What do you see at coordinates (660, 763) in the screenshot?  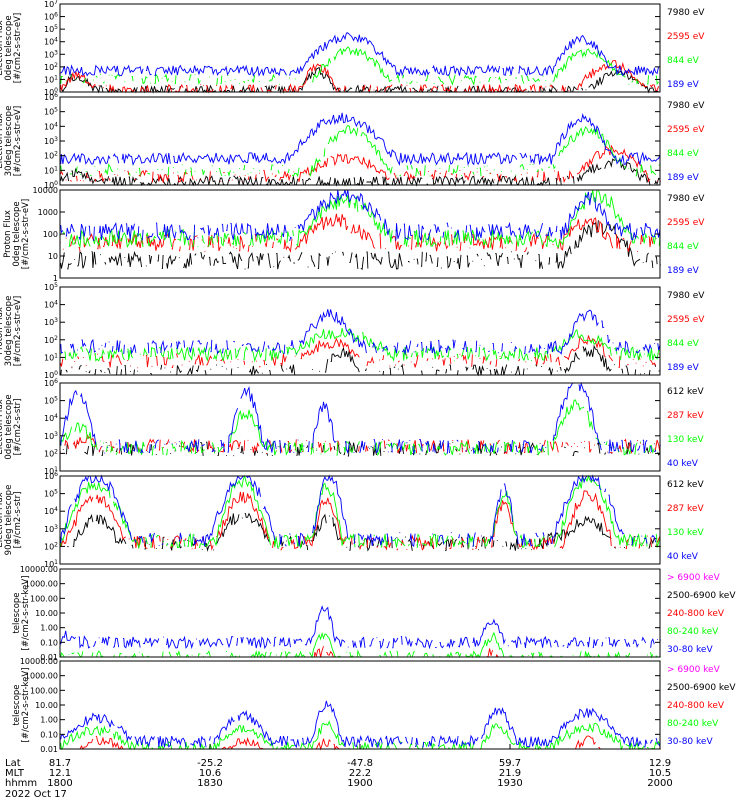 I see `x-tick-label-lat: 12.9` at bounding box center [660, 763].